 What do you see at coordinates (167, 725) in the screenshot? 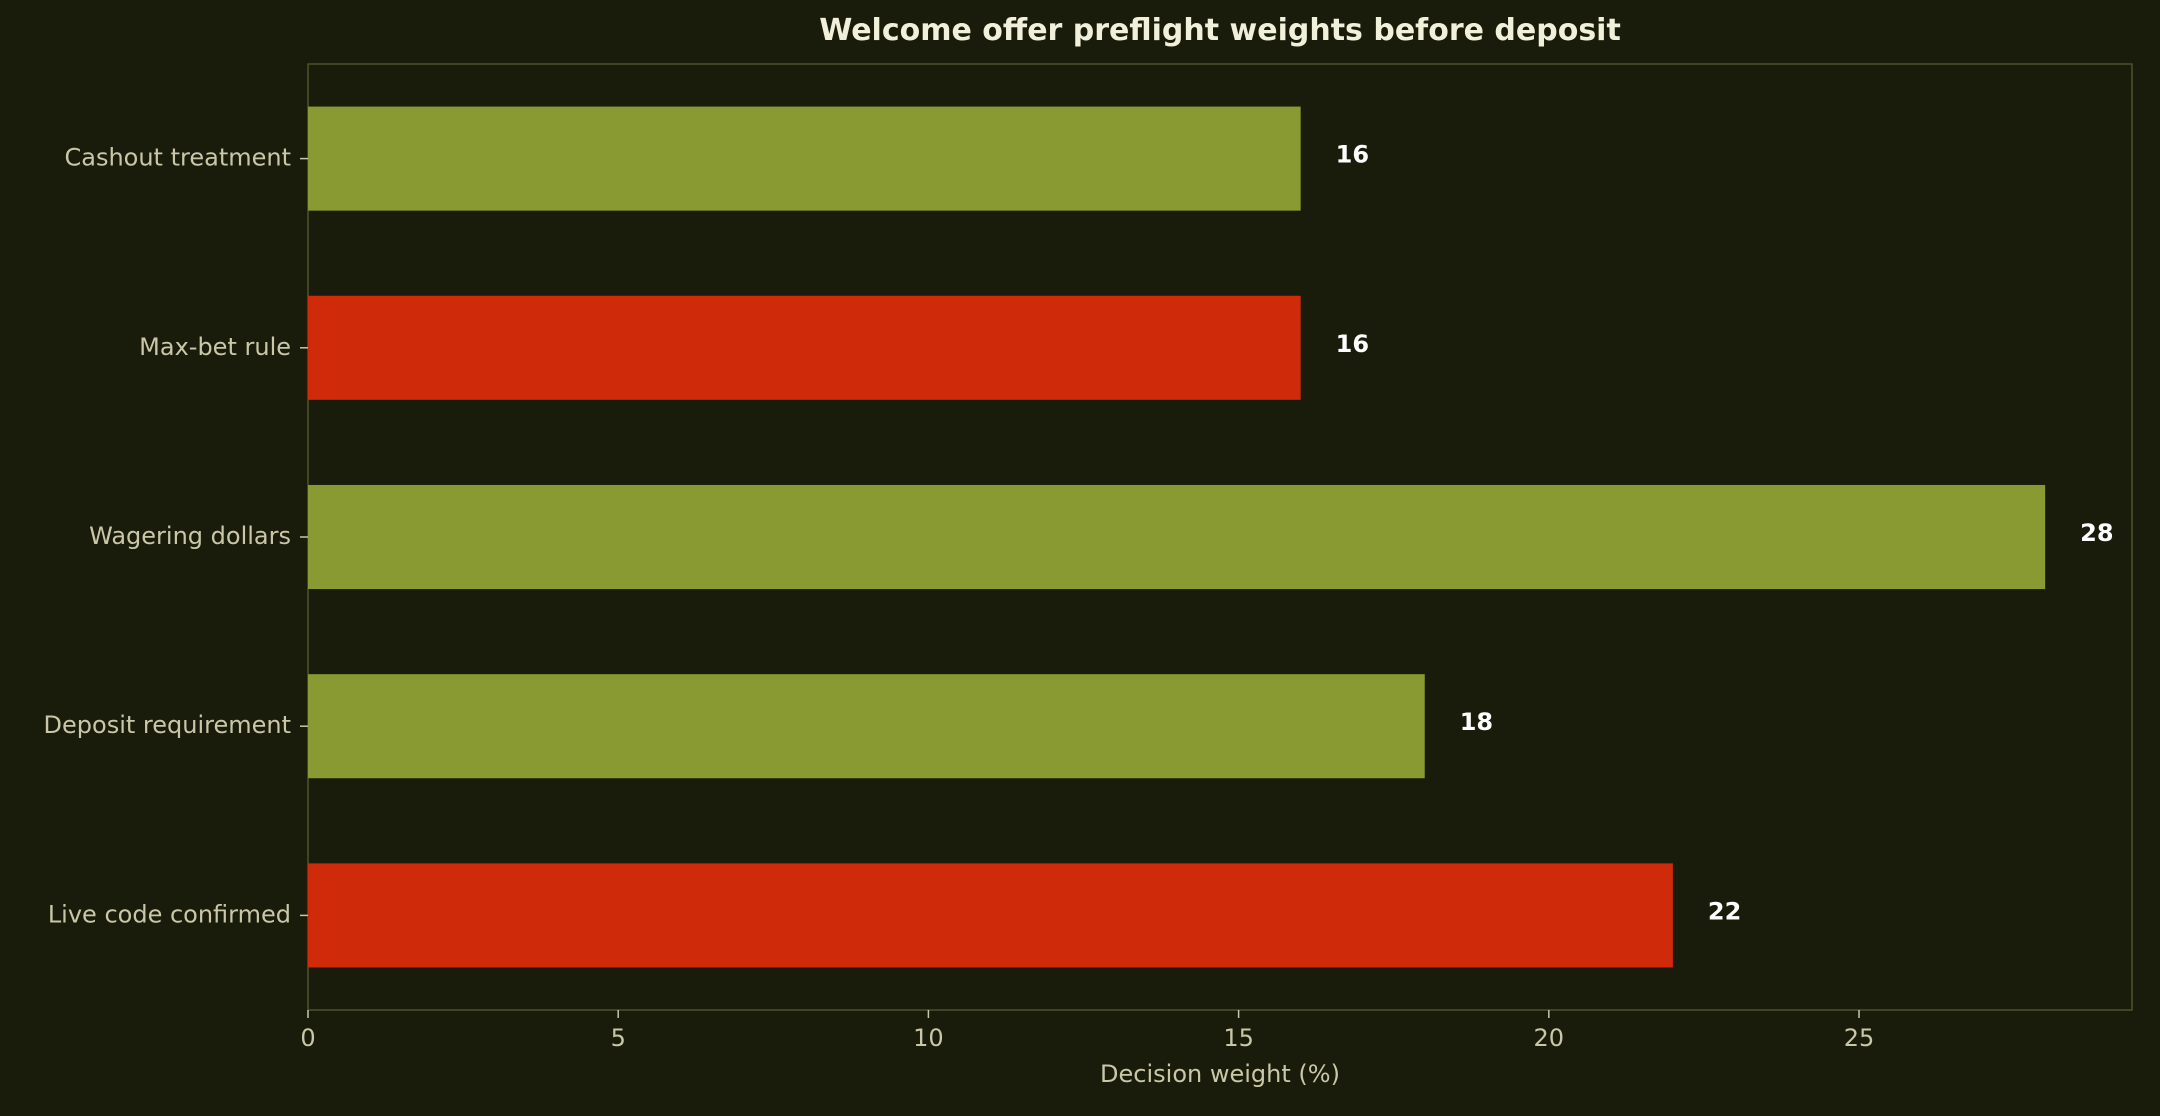
I see `y-tick-label: Deposit requirement` at bounding box center [167, 725].